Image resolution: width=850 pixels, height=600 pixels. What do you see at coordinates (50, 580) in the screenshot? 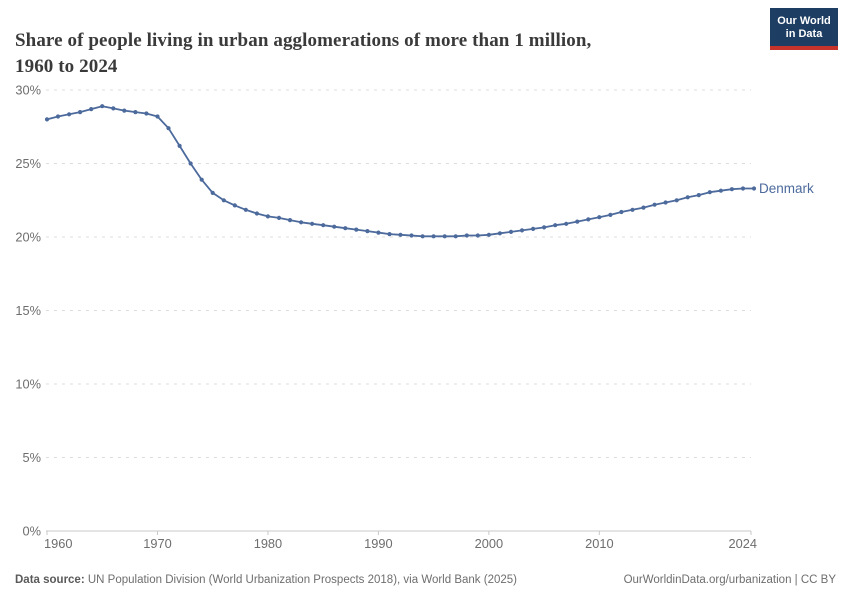
I see `data-source-label: Data source:` at bounding box center [50, 580].